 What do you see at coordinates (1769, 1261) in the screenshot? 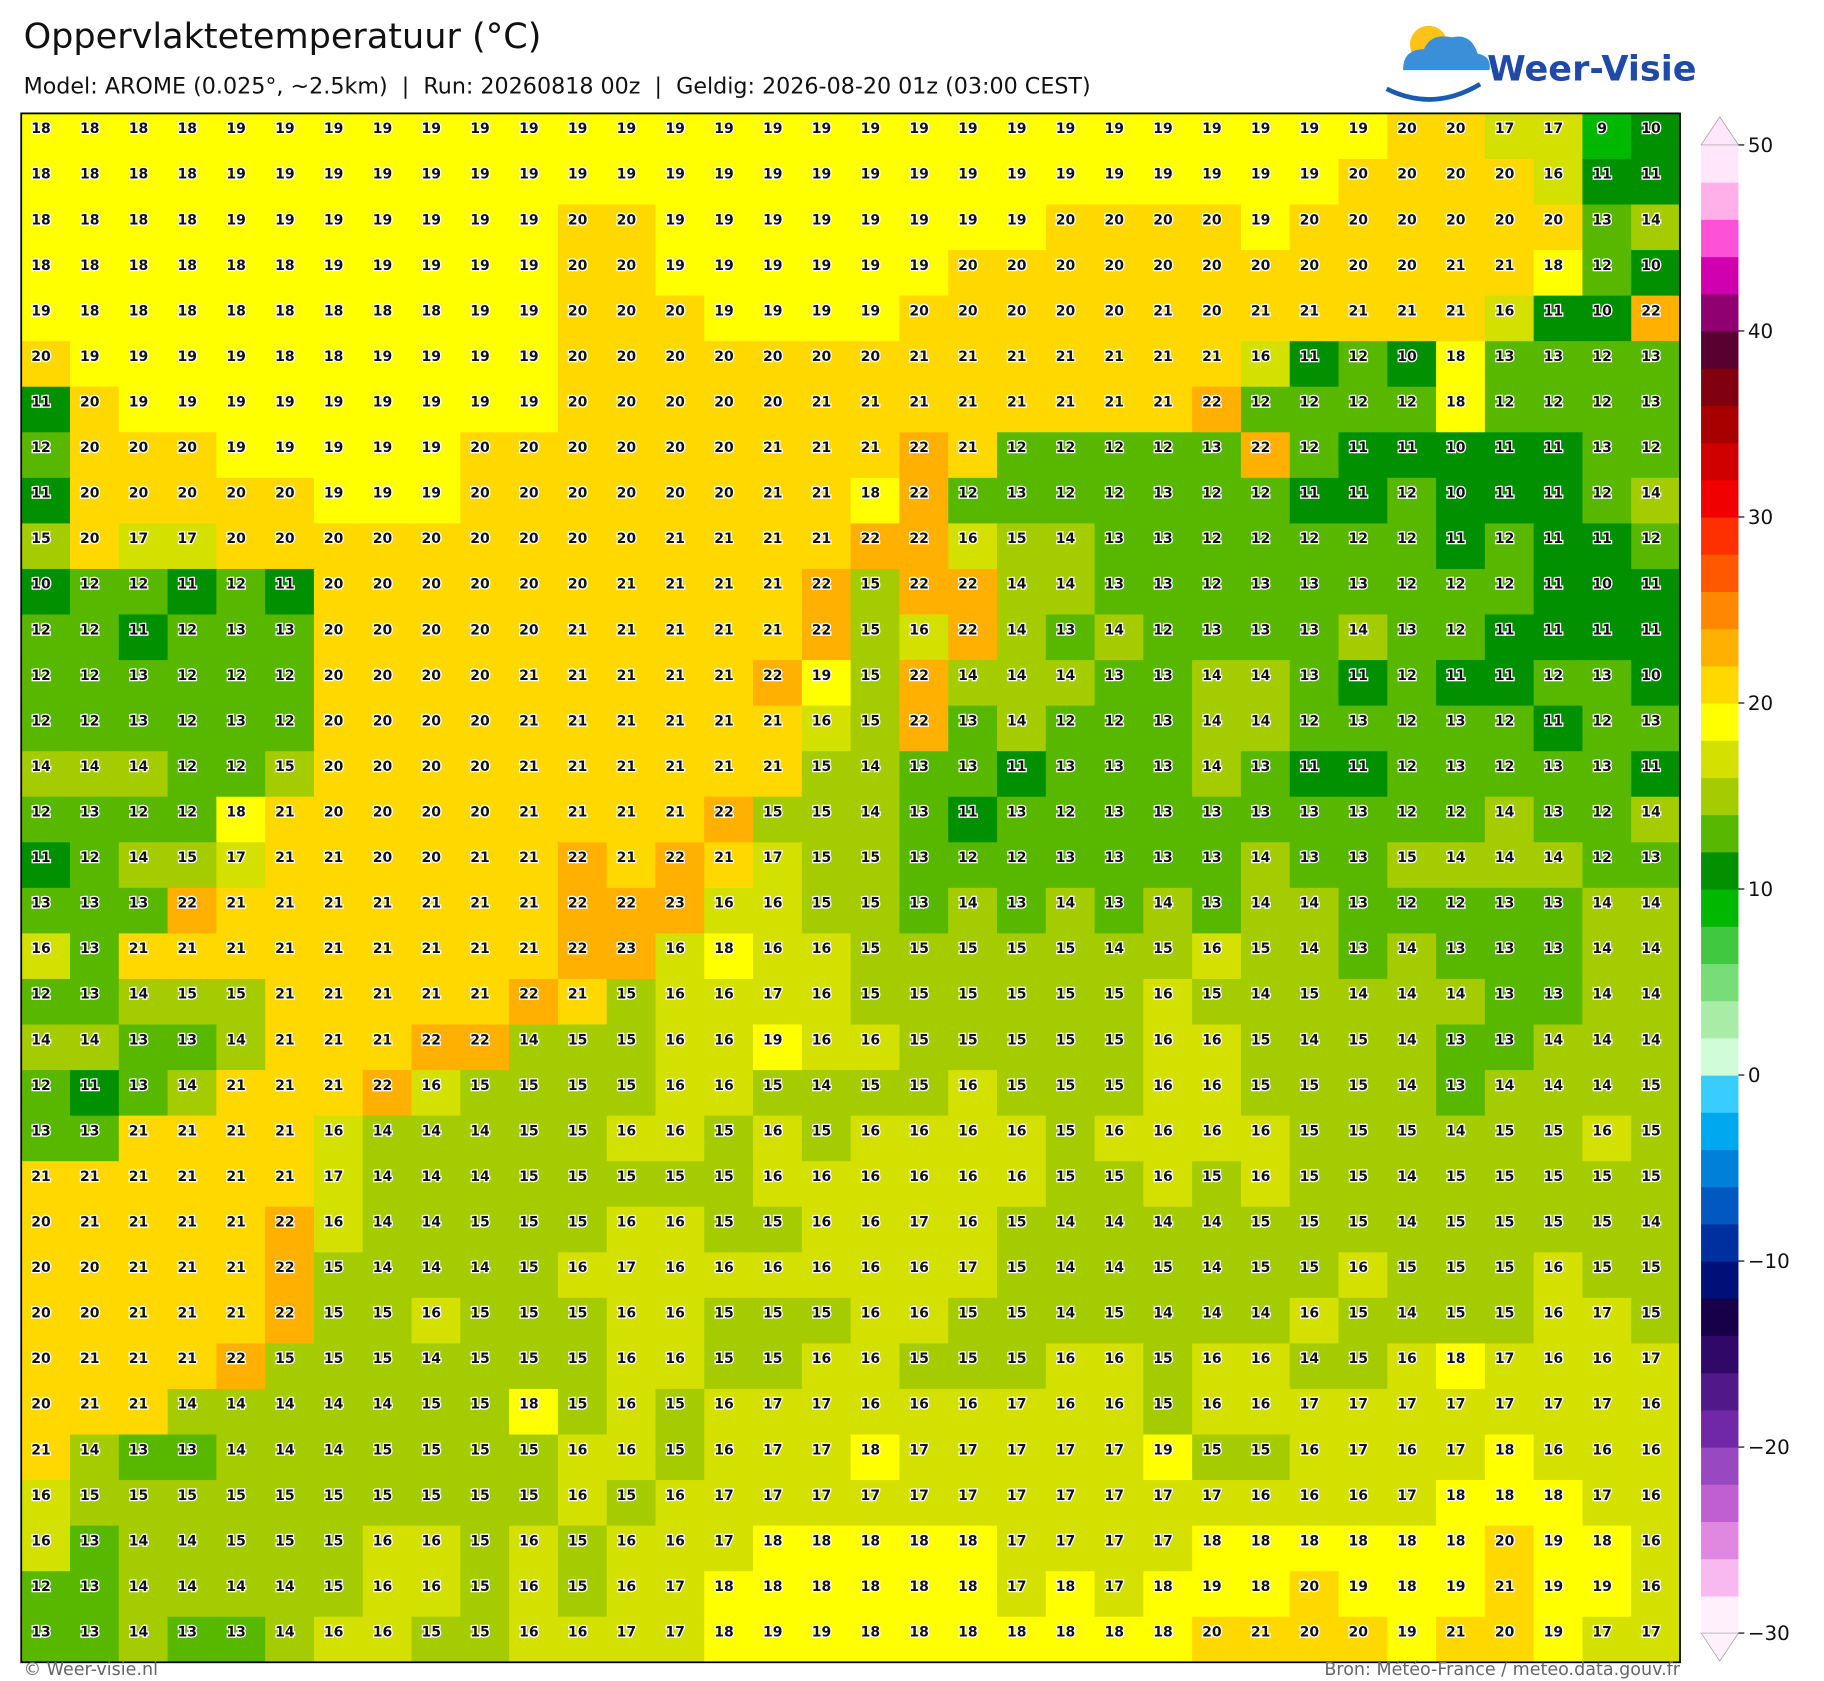
I see `colorbar-tick-label: −10` at bounding box center [1769, 1261].